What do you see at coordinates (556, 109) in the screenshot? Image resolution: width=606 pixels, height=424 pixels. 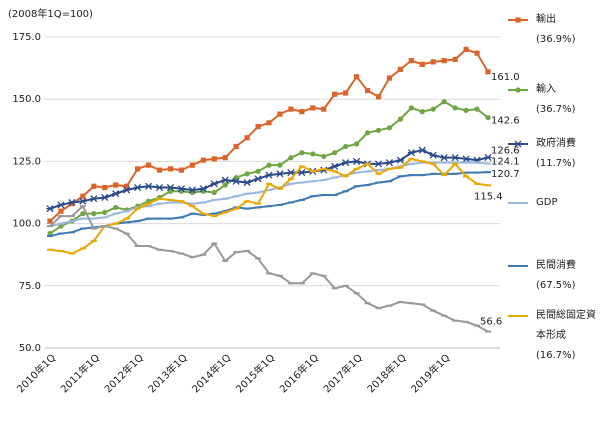 I see `legend-share: (36.7%)` at bounding box center [556, 109].